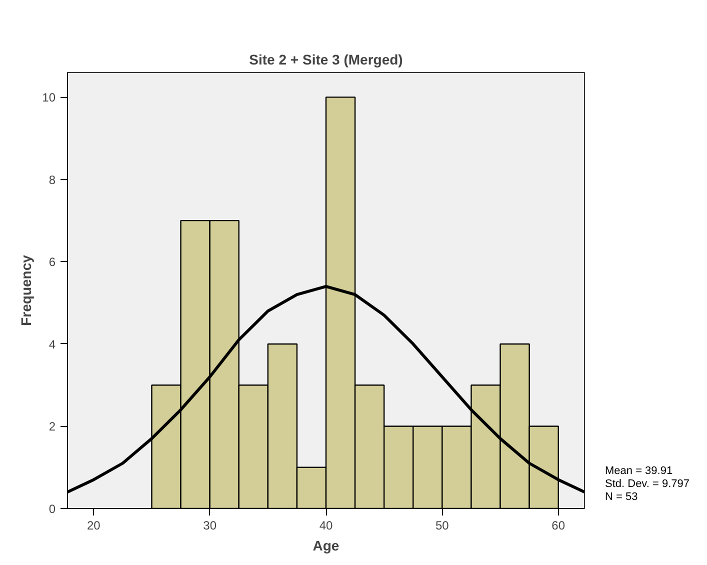  What do you see at coordinates (93, 525) in the screenshot?
I see `x-tick-label: 20` at bounding box center [93, 525].